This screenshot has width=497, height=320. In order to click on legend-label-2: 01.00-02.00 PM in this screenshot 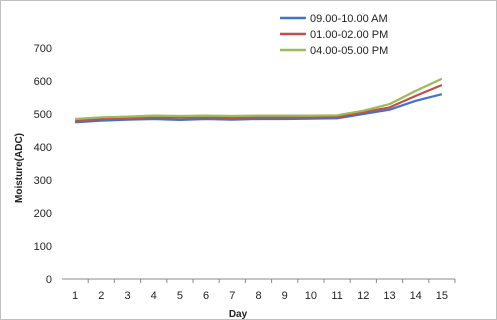, I will do `click(349, 35)`.